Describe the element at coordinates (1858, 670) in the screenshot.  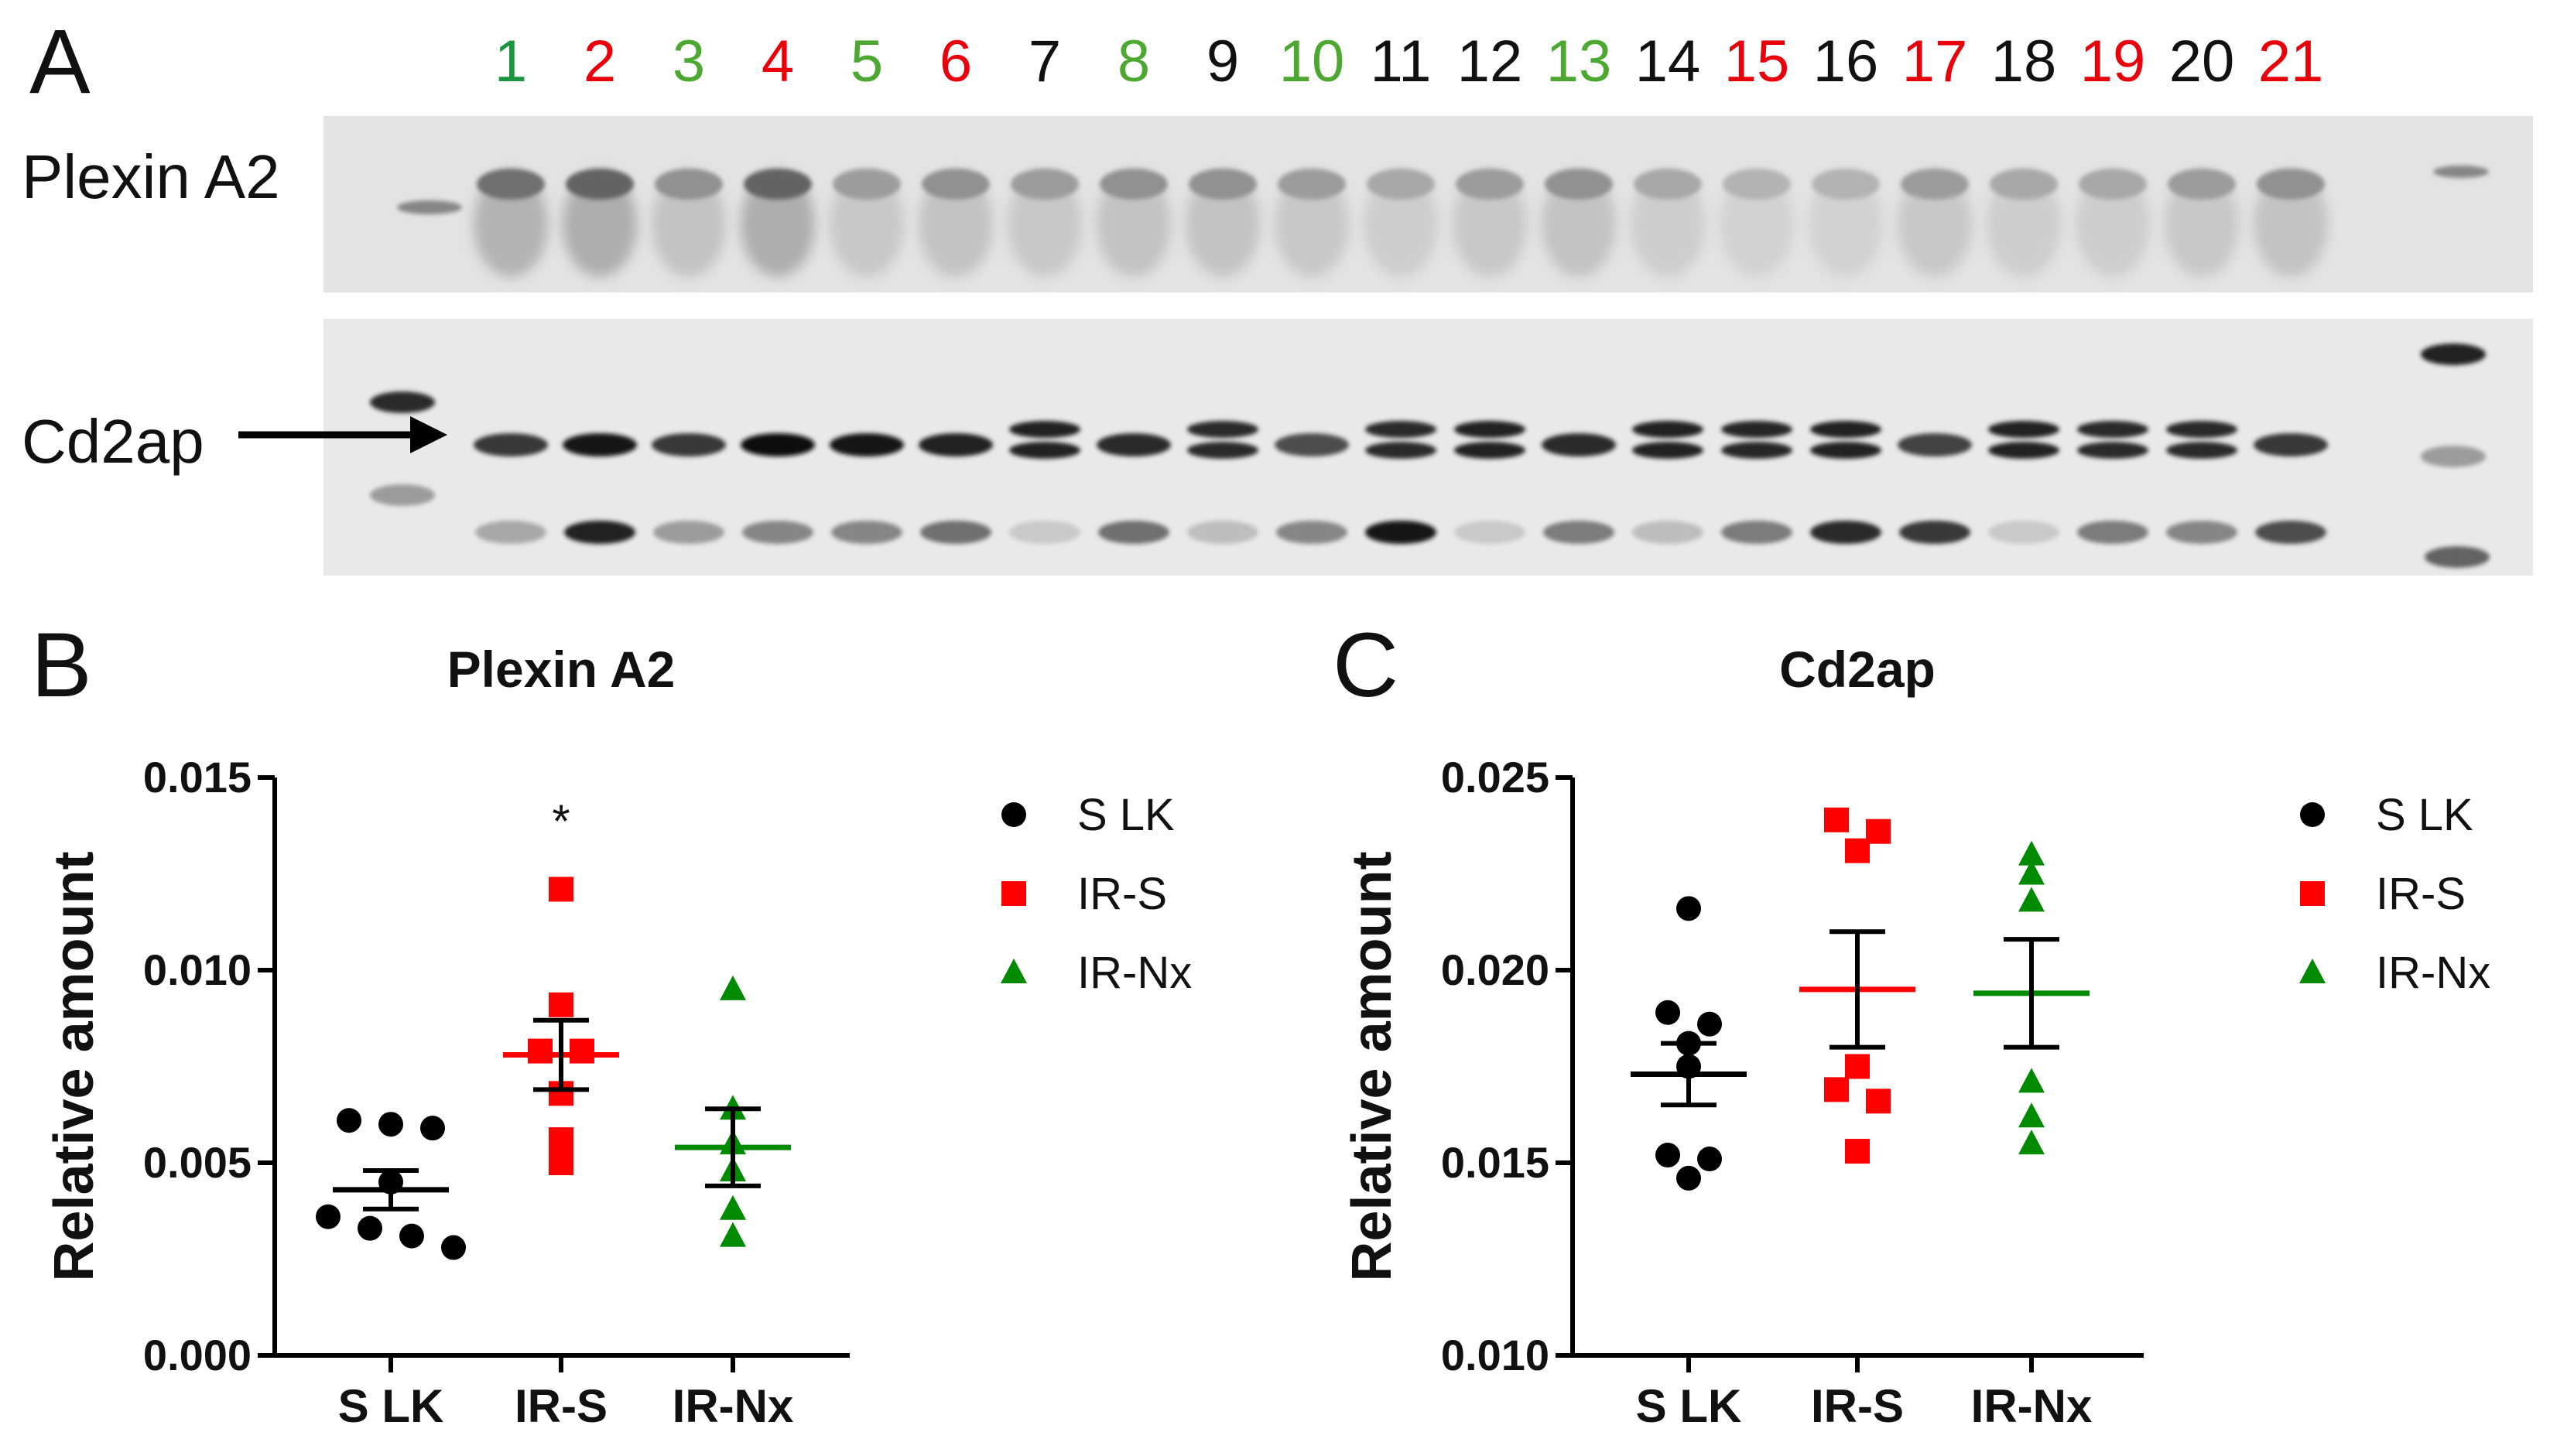
I see `chart-title: Cd2ap` at that location.